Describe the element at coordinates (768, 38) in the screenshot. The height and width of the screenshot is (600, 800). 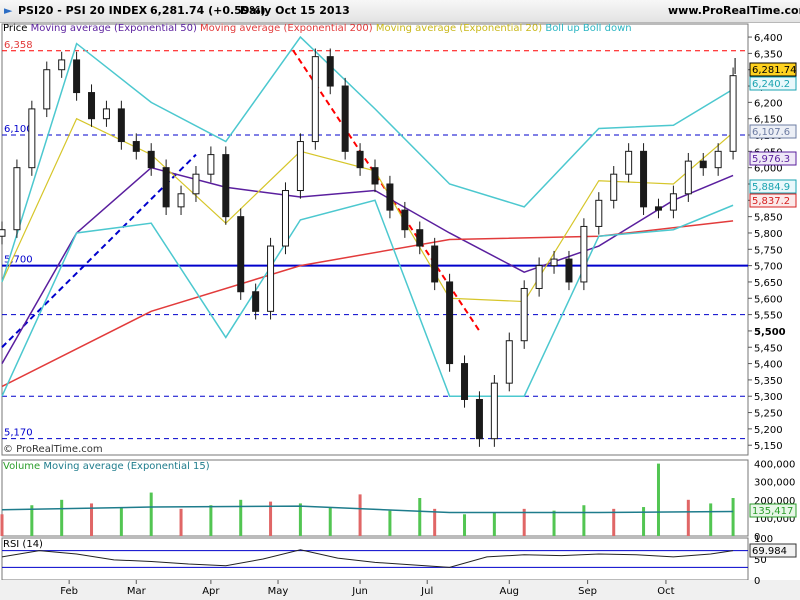
I see `y-tick-label: 6,400` at that location.